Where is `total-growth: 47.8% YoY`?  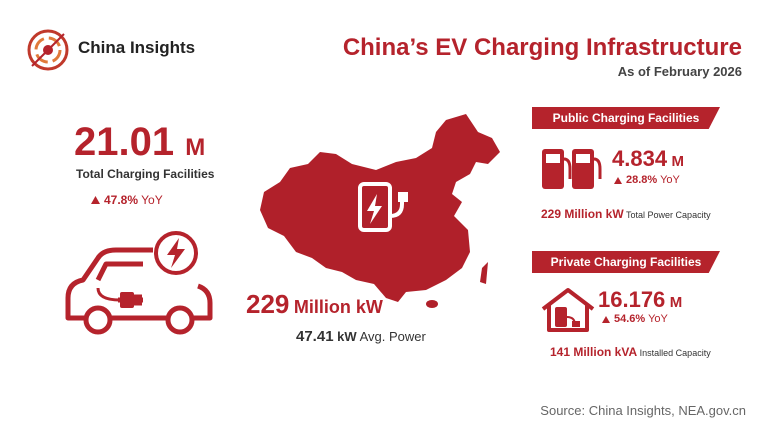
total-growth: 47.8% YoY is located at coordinates (127, 200).